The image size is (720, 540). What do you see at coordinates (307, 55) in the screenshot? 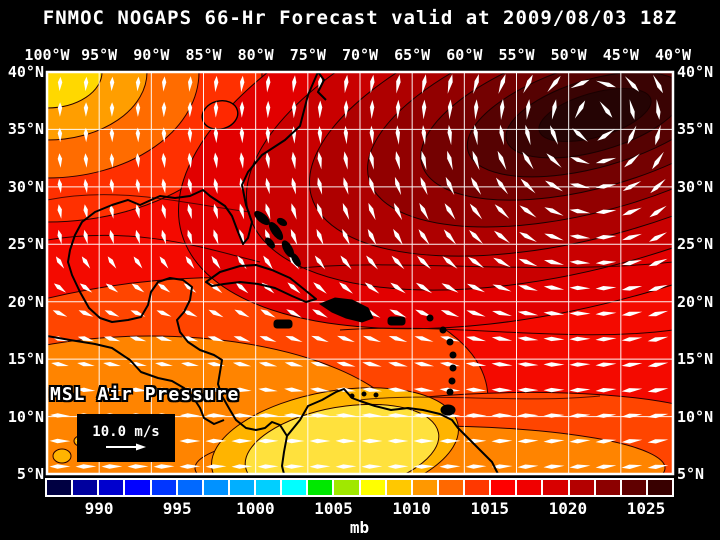
I see `lon-label: 75°W` at bounding box center [307, 55].